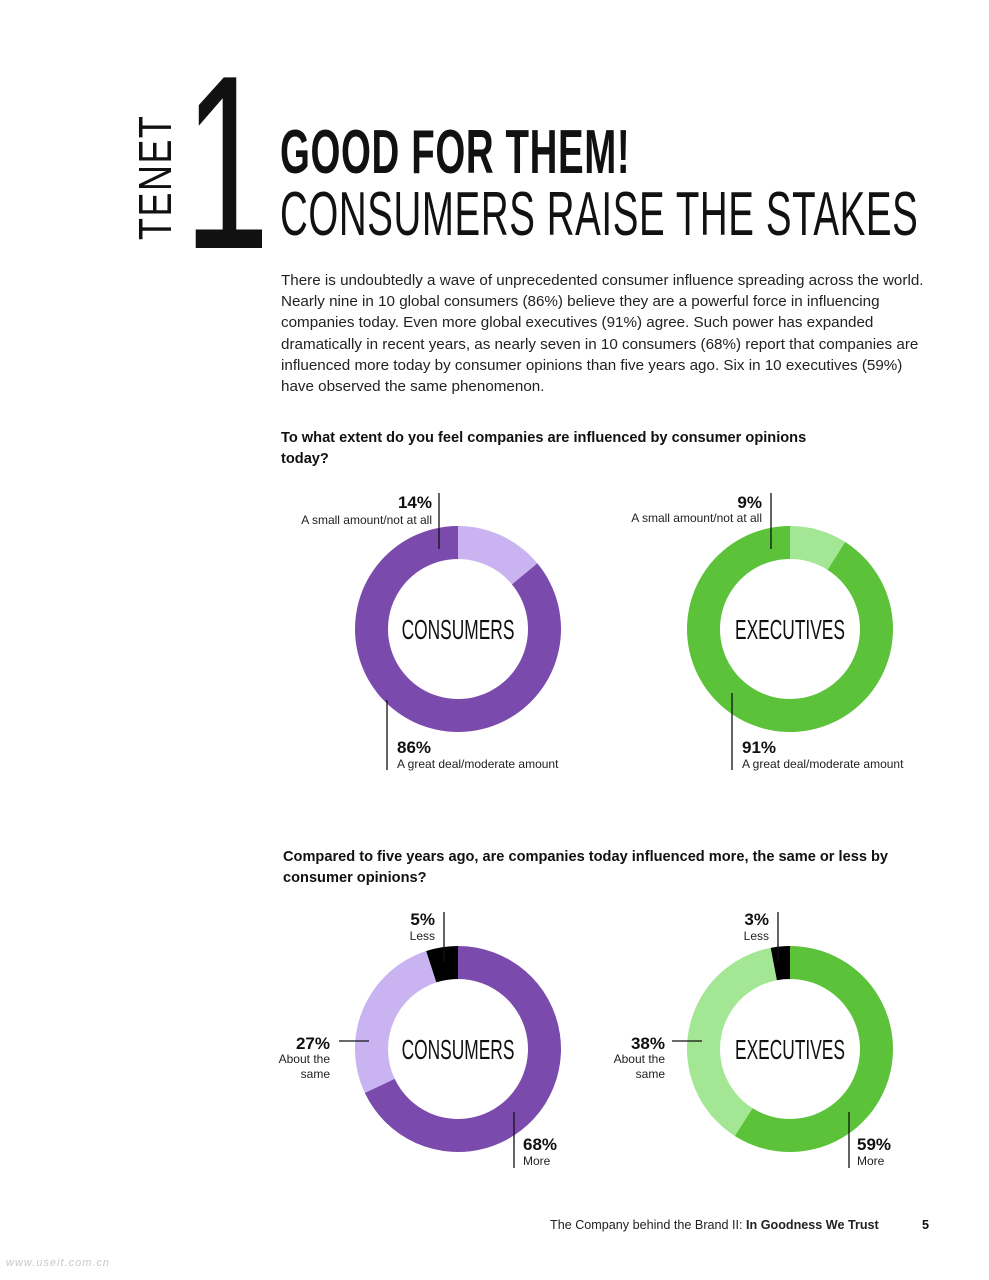 The width and height of the screenshot is (989, 1280). What do you see at coordinates (759, 747) in the screenshot?
I see `callout-percent: 91%` at bounding box center [759, 747].